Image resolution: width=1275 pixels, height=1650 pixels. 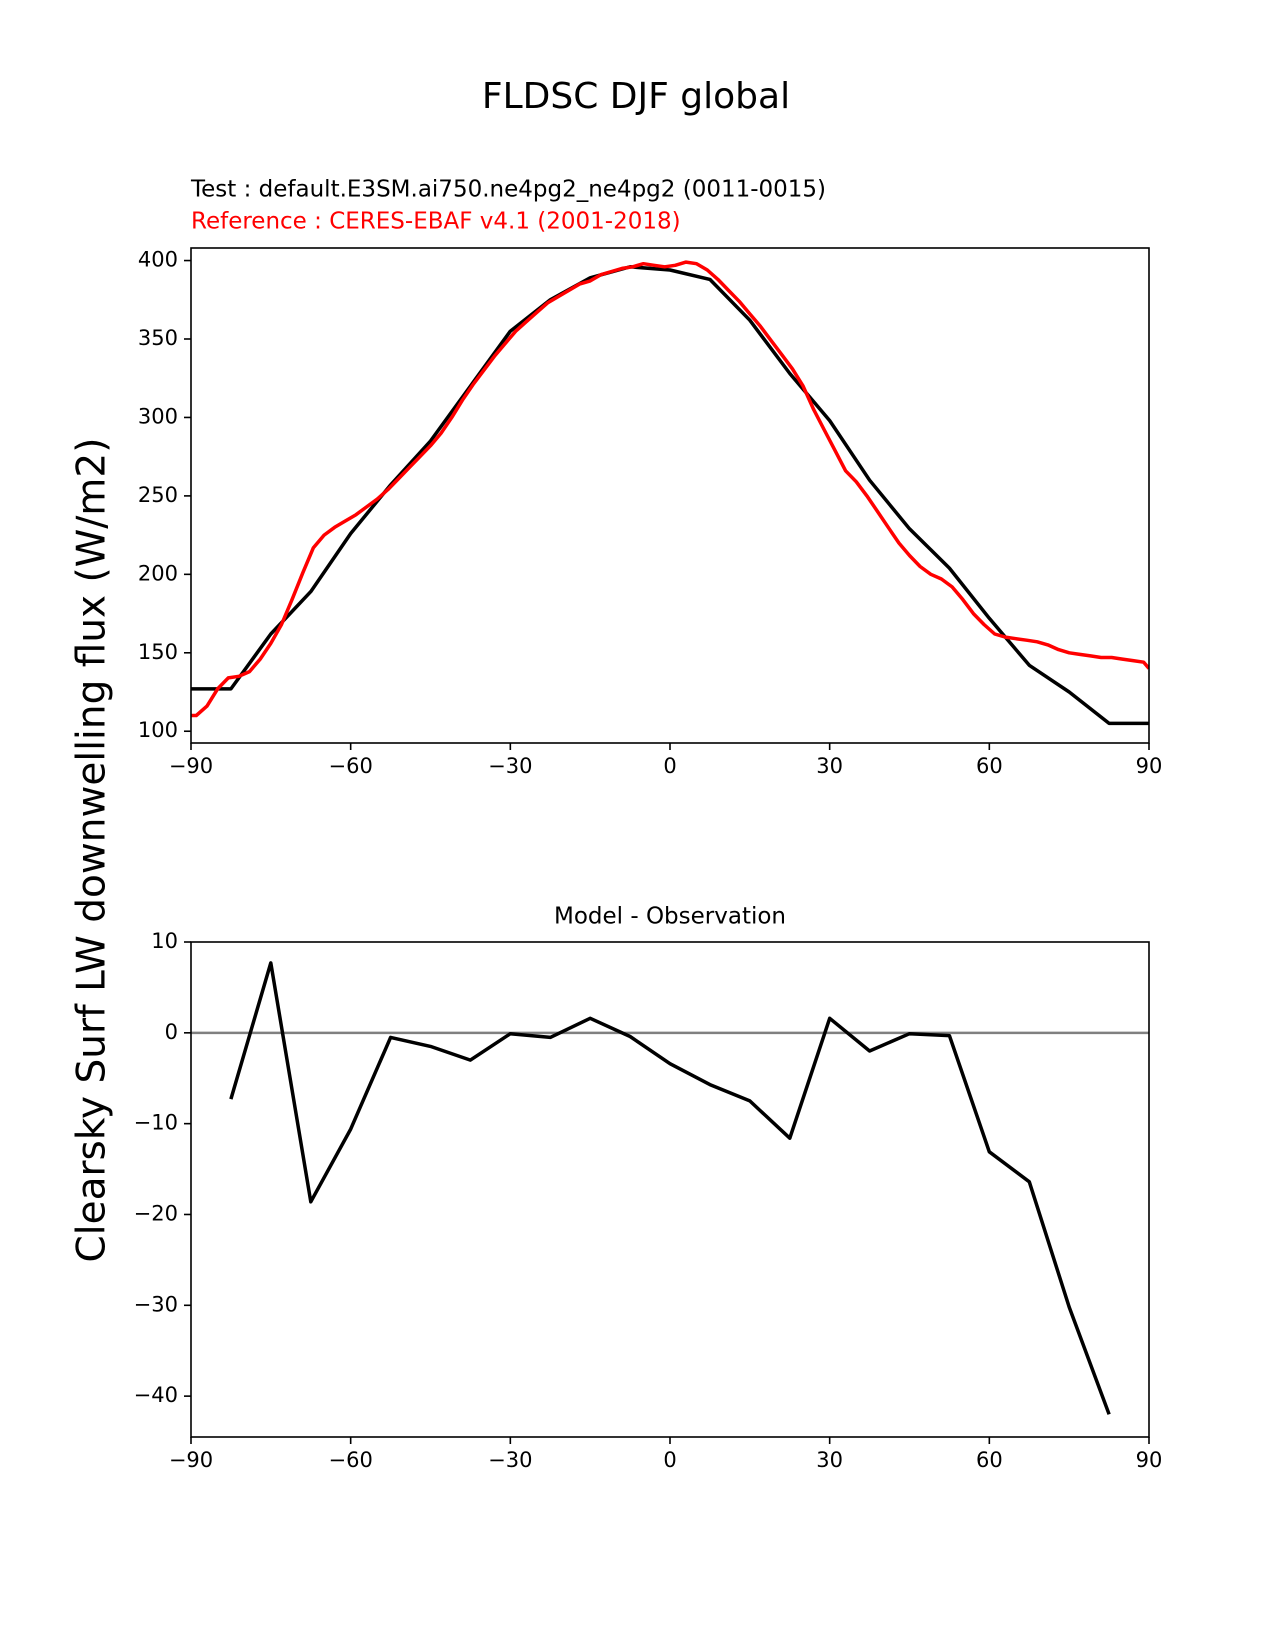 I want to click on y-axis-label: Clearsky Surf LW downwelling flux (W/m2), so click(x=92, y=850).